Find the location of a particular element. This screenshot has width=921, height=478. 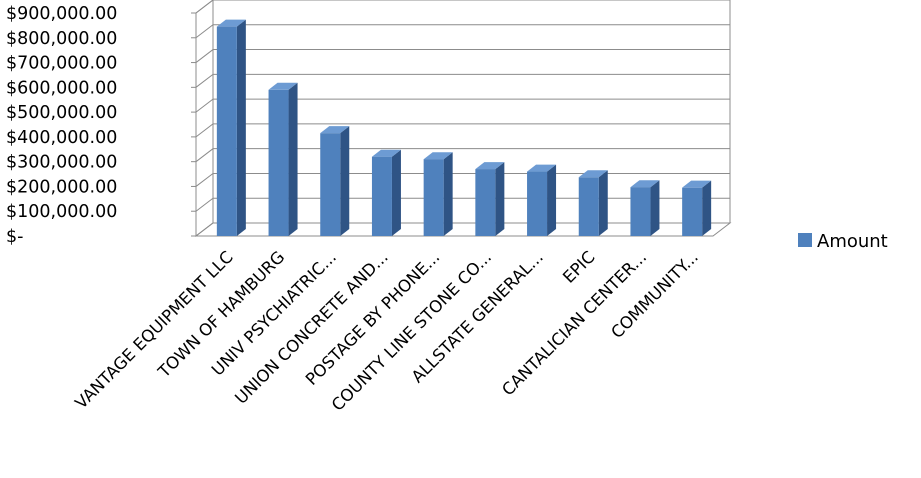

y-tick-label: $800,000.00 is located at coordinates (61, 39).